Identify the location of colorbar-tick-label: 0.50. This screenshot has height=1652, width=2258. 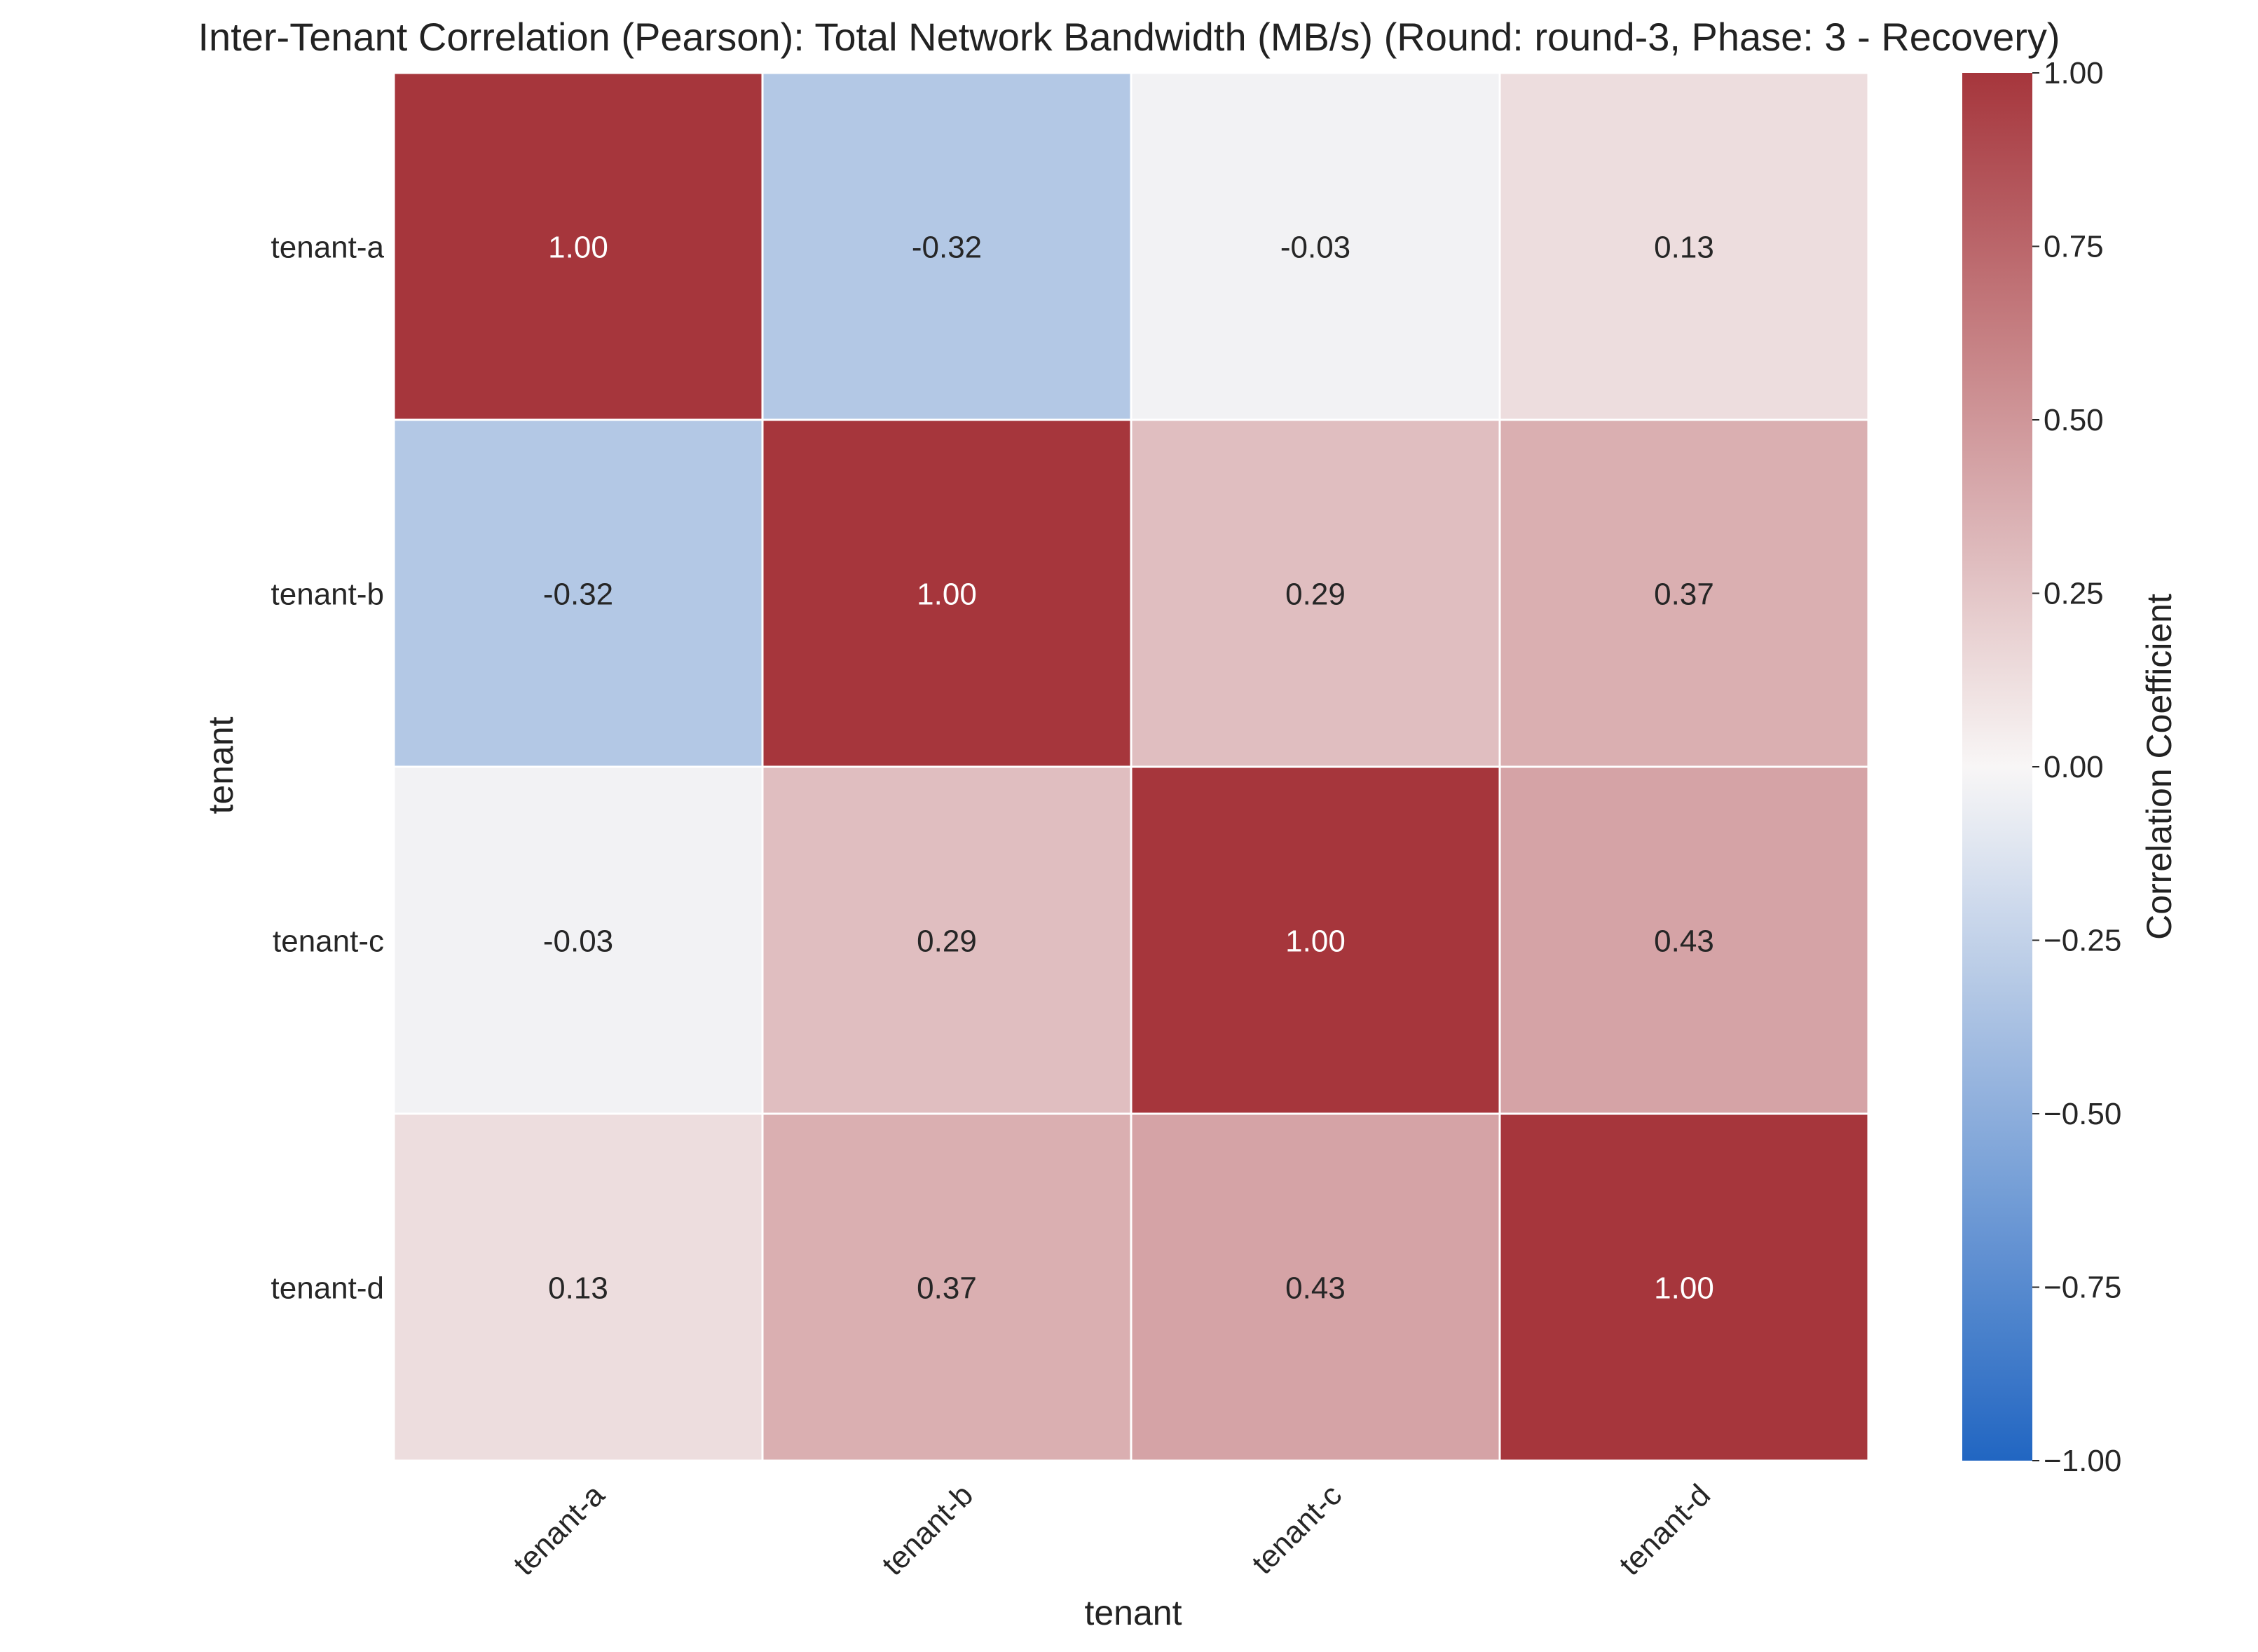
(2074, 420).